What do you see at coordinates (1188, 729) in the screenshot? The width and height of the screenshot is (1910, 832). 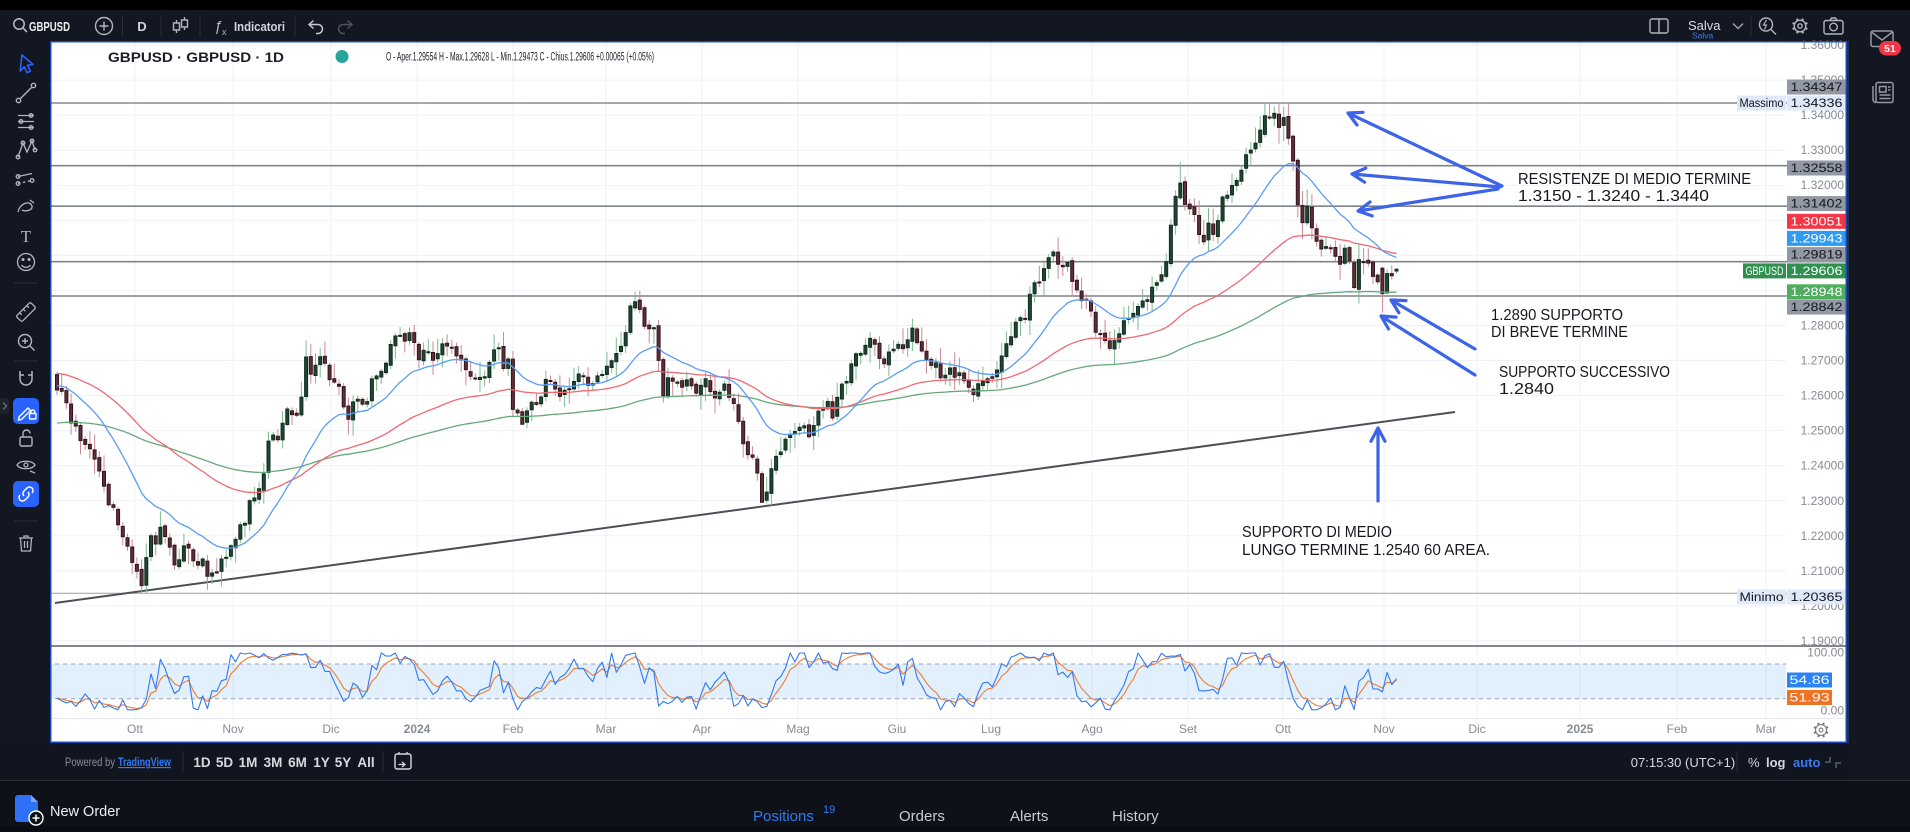 I see `svg-text: Set` at bounding box center [1188, 729].